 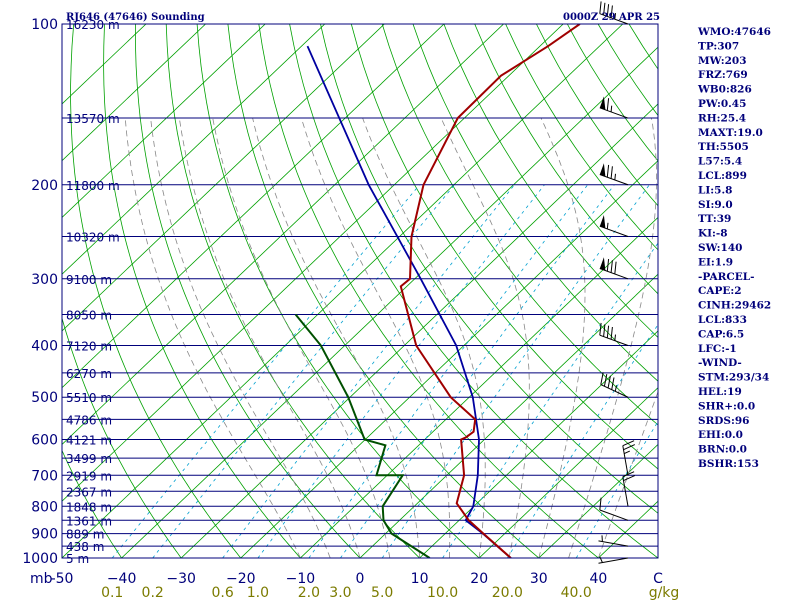 I want to click on height-label: 2919 m, so click(x=89, y=476).